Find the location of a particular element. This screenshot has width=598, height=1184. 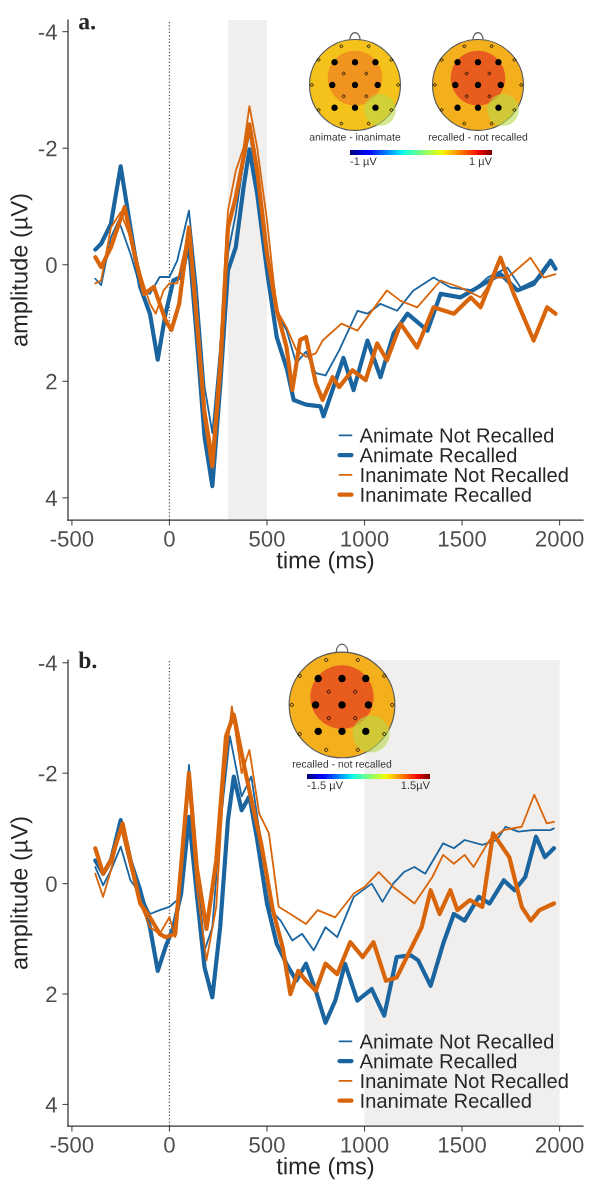

annotation: 1 µV is located at coordinates (480, 162).